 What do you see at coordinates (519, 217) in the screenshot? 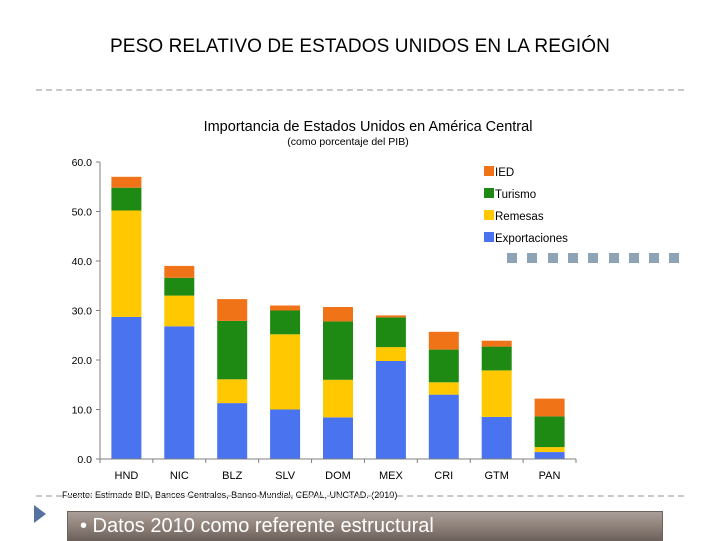
I see `legend-label-remesas: Remesas` at bounding box center [519, 217].